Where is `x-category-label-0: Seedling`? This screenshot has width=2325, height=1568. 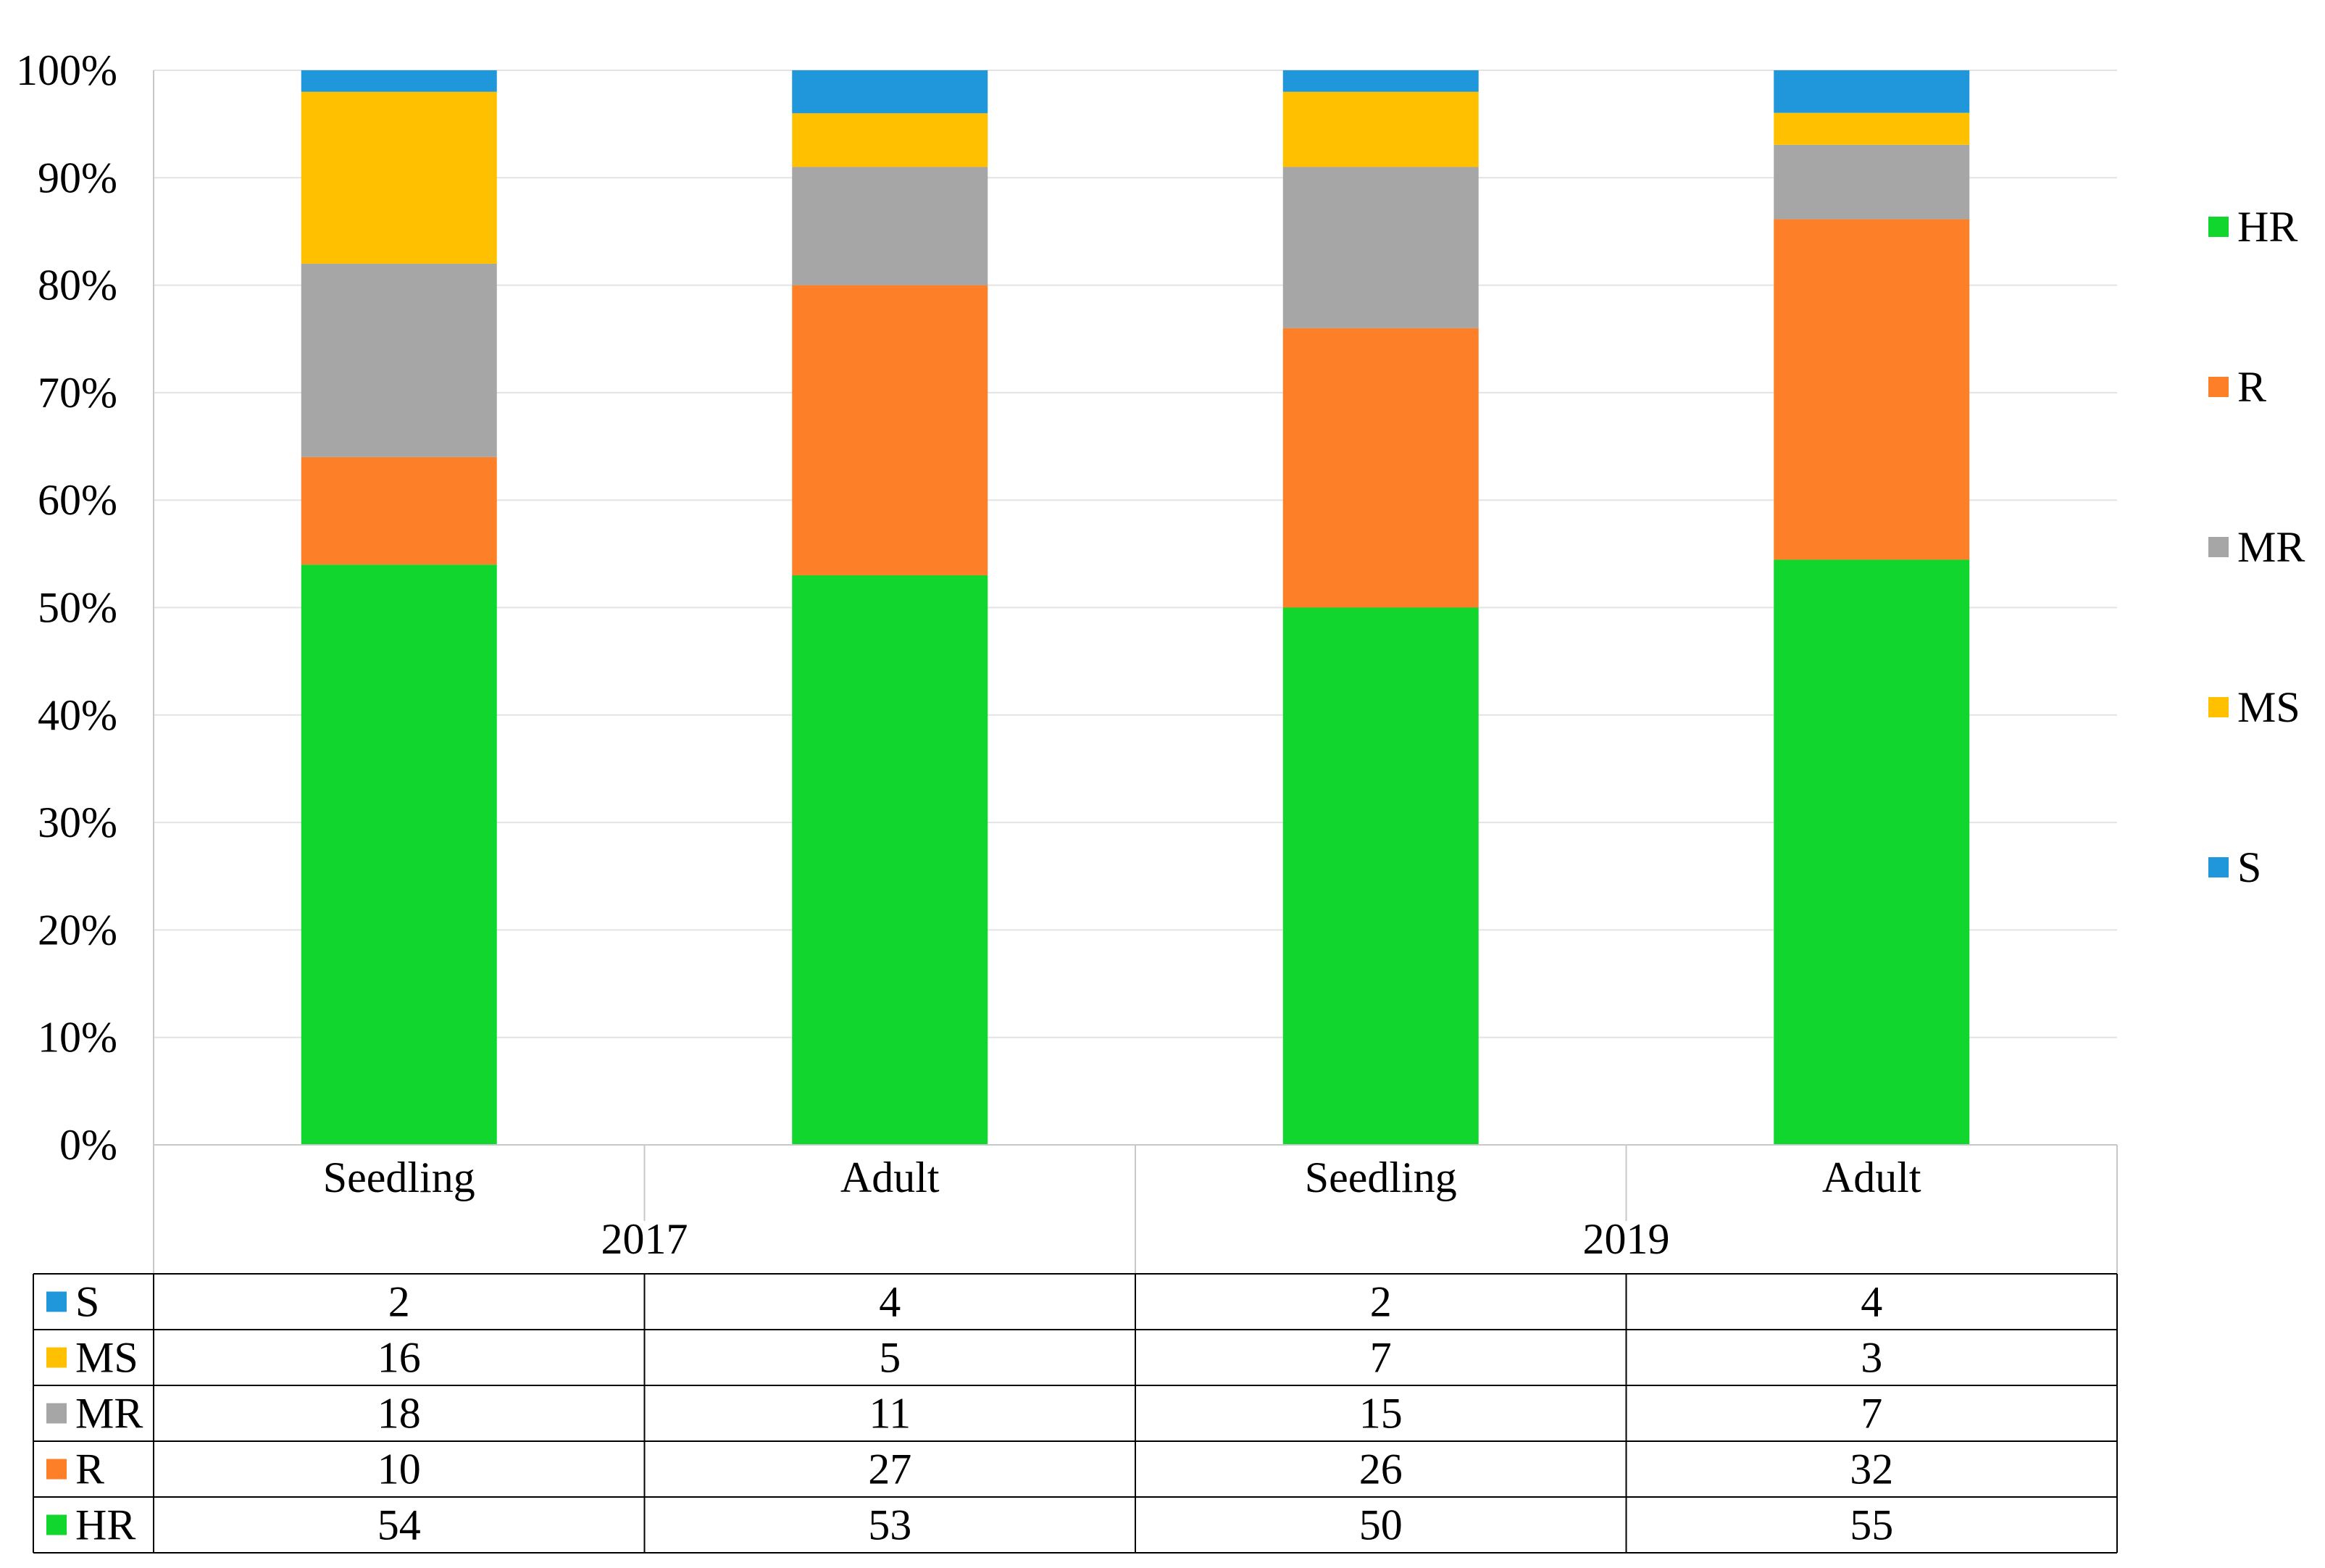 x-category-label-0: Seedling is located at coordinates (399, 1177).